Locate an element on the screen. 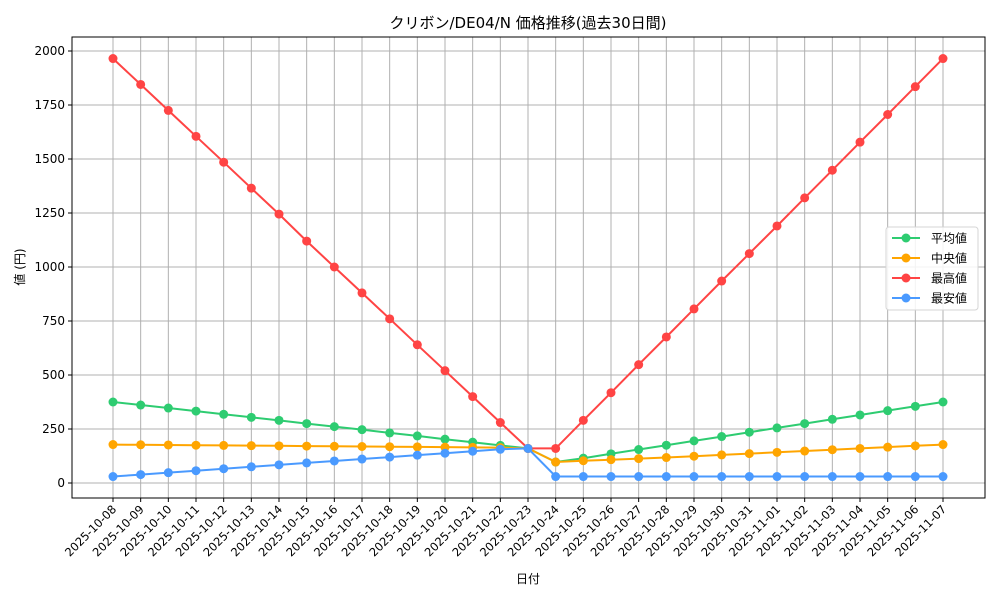  y-tick-label: 1500 is located at coordinates (49, 159).